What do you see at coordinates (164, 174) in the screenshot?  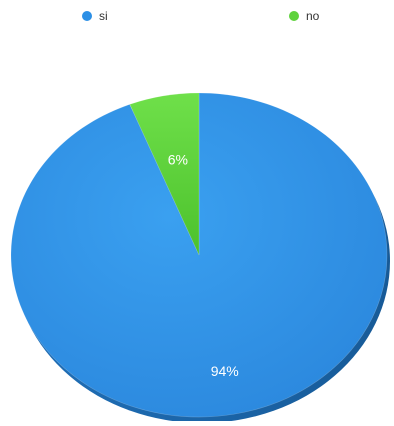 I see `pie-slice-no` at bounding box center [164, 174].